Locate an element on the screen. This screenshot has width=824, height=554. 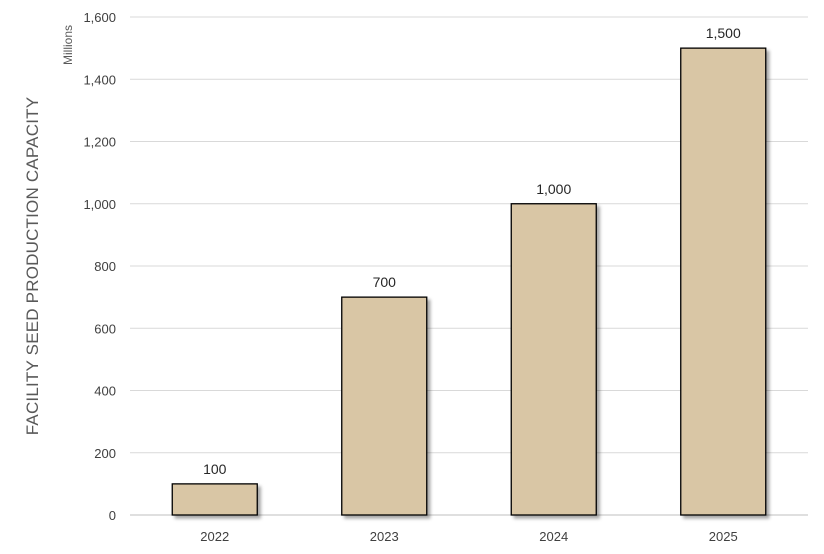
y-tick-label: 1,400 is located at coordinates (99, 79).